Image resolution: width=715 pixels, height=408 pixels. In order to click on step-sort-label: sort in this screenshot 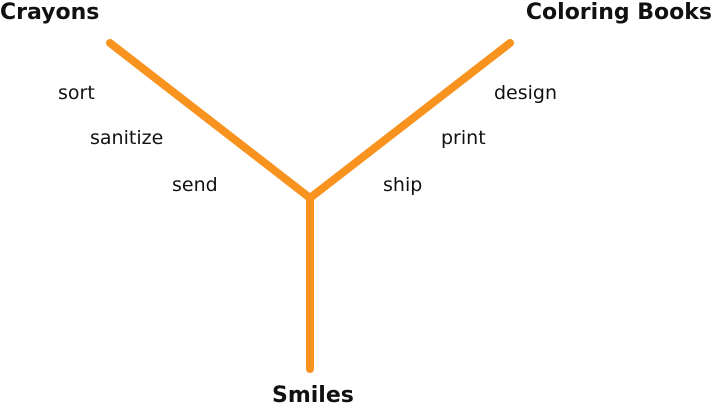, I will do `click(76, 93)`.